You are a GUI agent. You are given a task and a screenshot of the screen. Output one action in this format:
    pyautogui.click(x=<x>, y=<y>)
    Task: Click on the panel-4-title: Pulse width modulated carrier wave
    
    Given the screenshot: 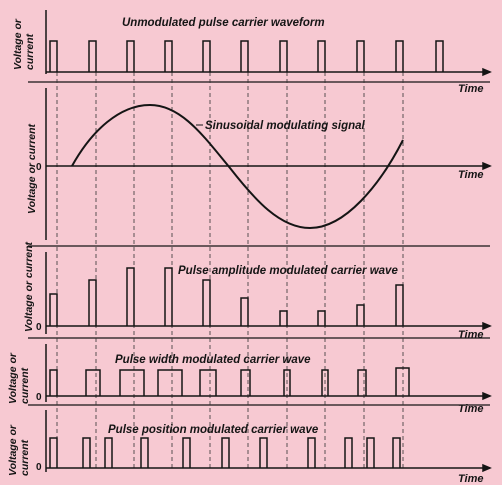 What is the action you would take?
    pyautogui.click(x=213, y=360)
    